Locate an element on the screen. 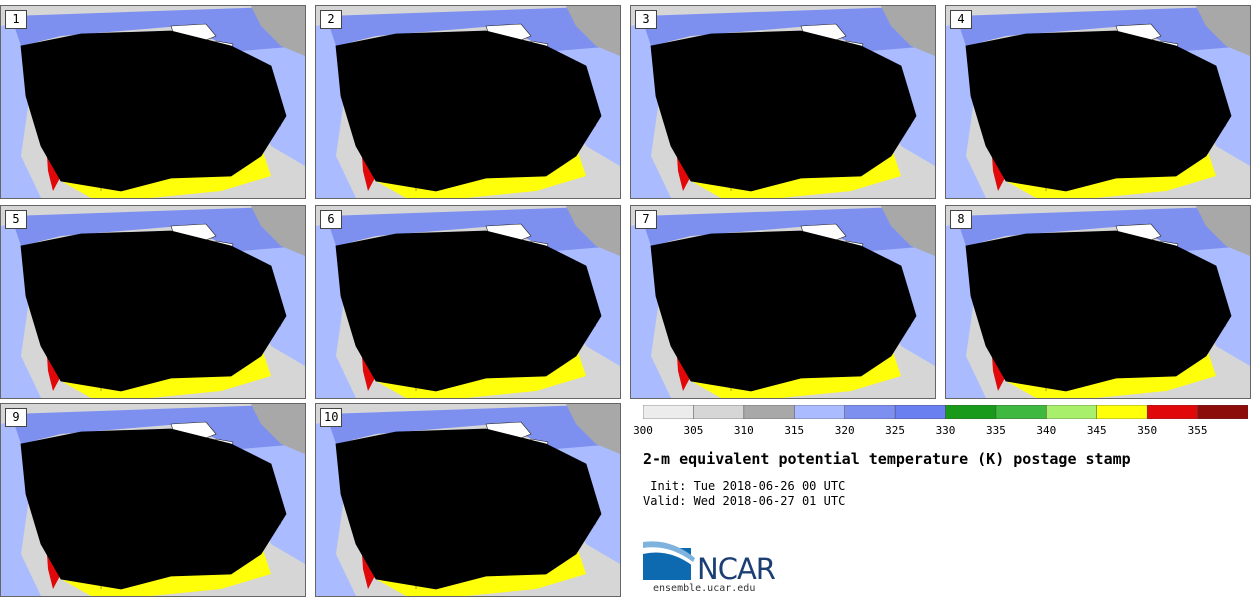 This screenshot has height=597, width=1260. member-panel: 2 is located at coordinates (468, 102).